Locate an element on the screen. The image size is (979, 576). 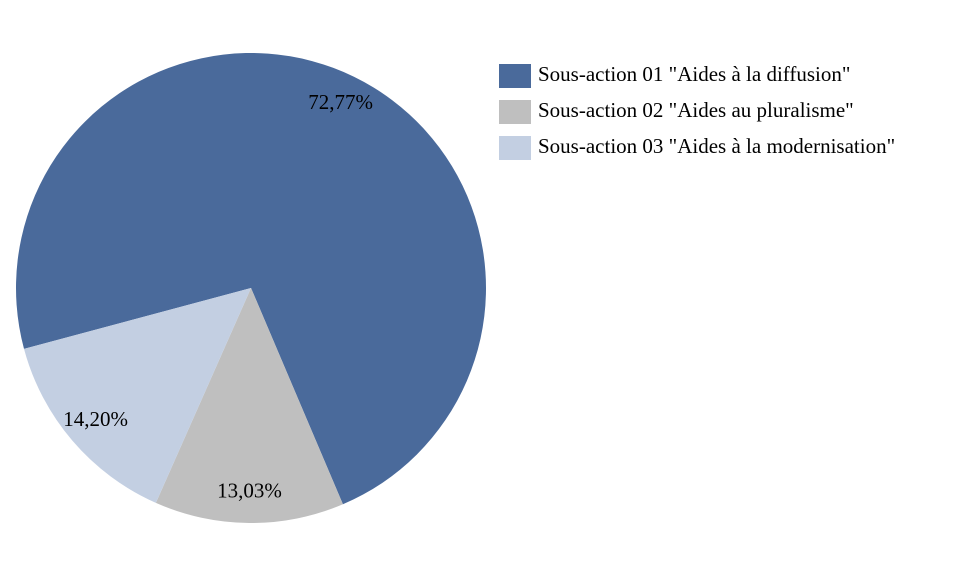
data-label: 14,20% is located at coordinates (95, 419).